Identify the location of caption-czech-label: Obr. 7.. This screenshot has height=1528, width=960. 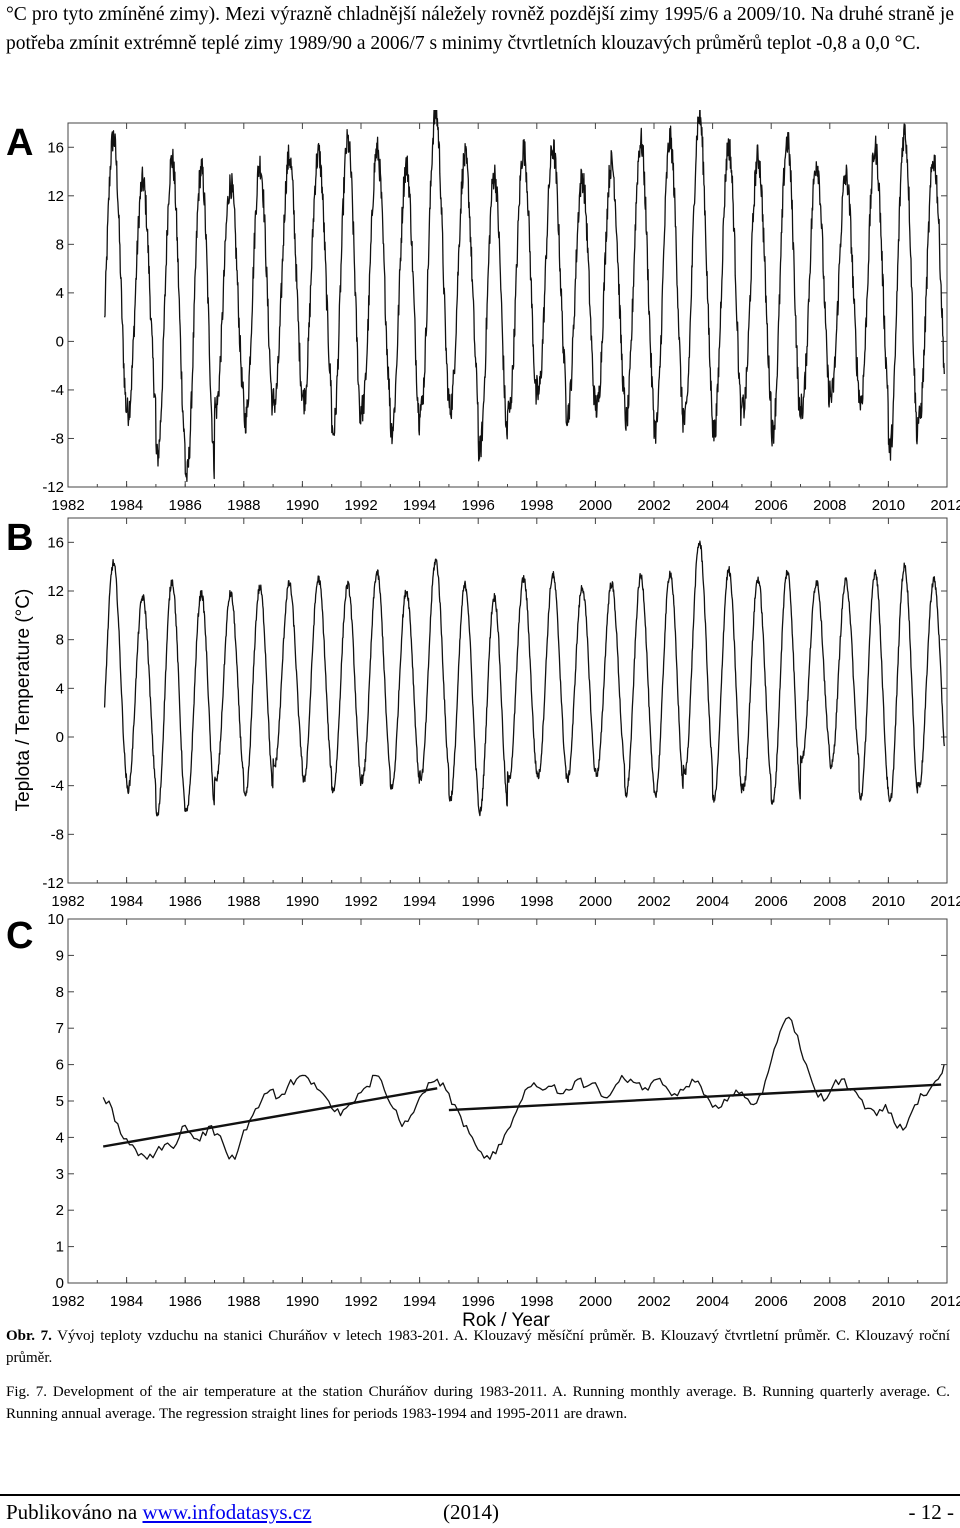
(29, 1336).